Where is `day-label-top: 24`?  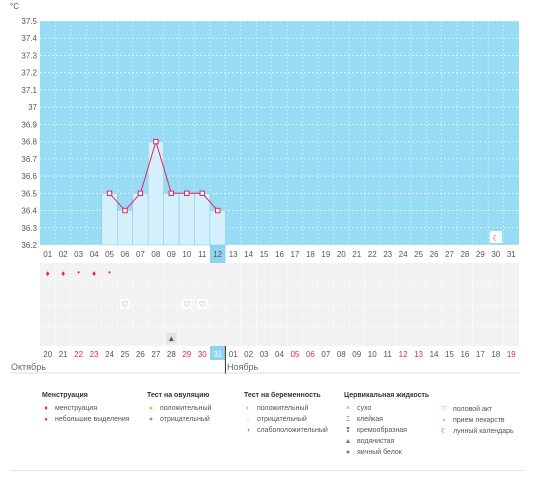
day-label-top: 24 is located at coordinates (403, 254).